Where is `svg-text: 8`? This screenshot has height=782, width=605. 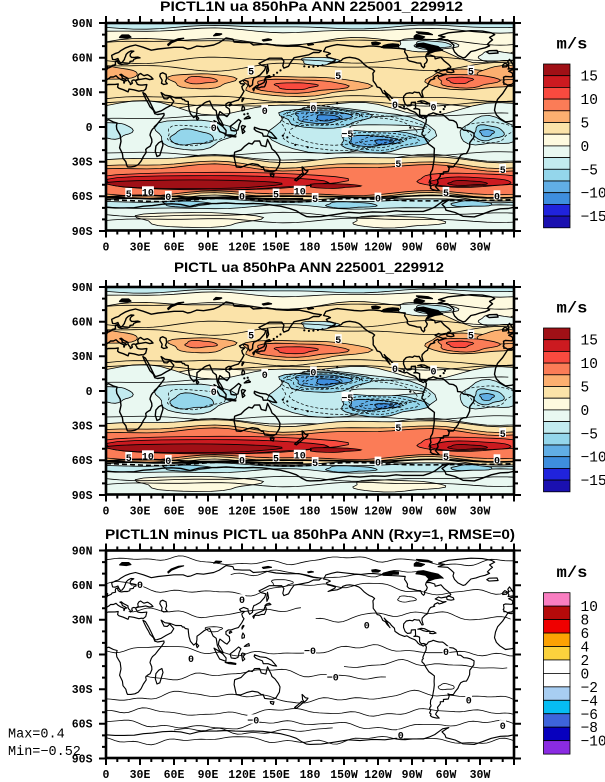
svg-text: 8 is located at coordinates (585, 622).